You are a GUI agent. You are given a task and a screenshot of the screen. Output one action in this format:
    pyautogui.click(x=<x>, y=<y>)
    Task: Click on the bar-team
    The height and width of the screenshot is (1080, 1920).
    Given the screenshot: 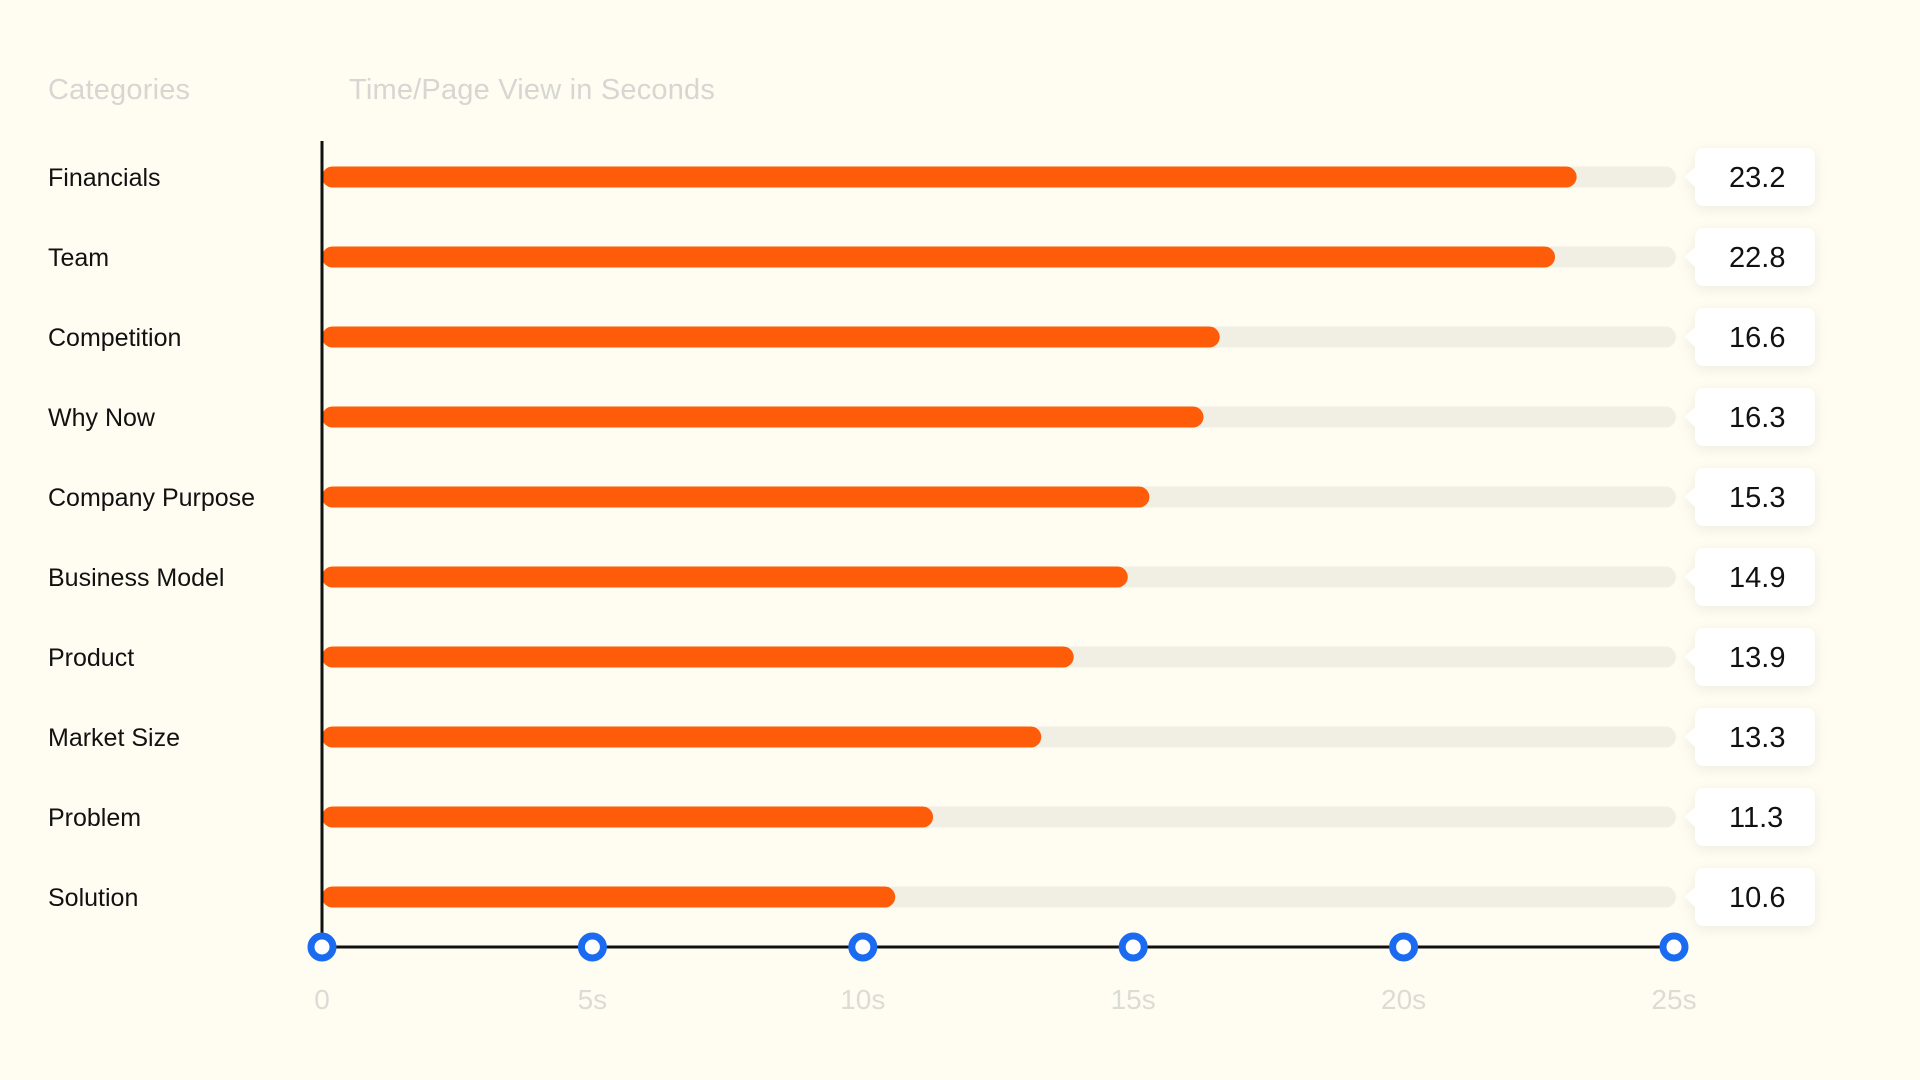 What is the action you would take?
    pyautogui.click(x=939, y=257)
    